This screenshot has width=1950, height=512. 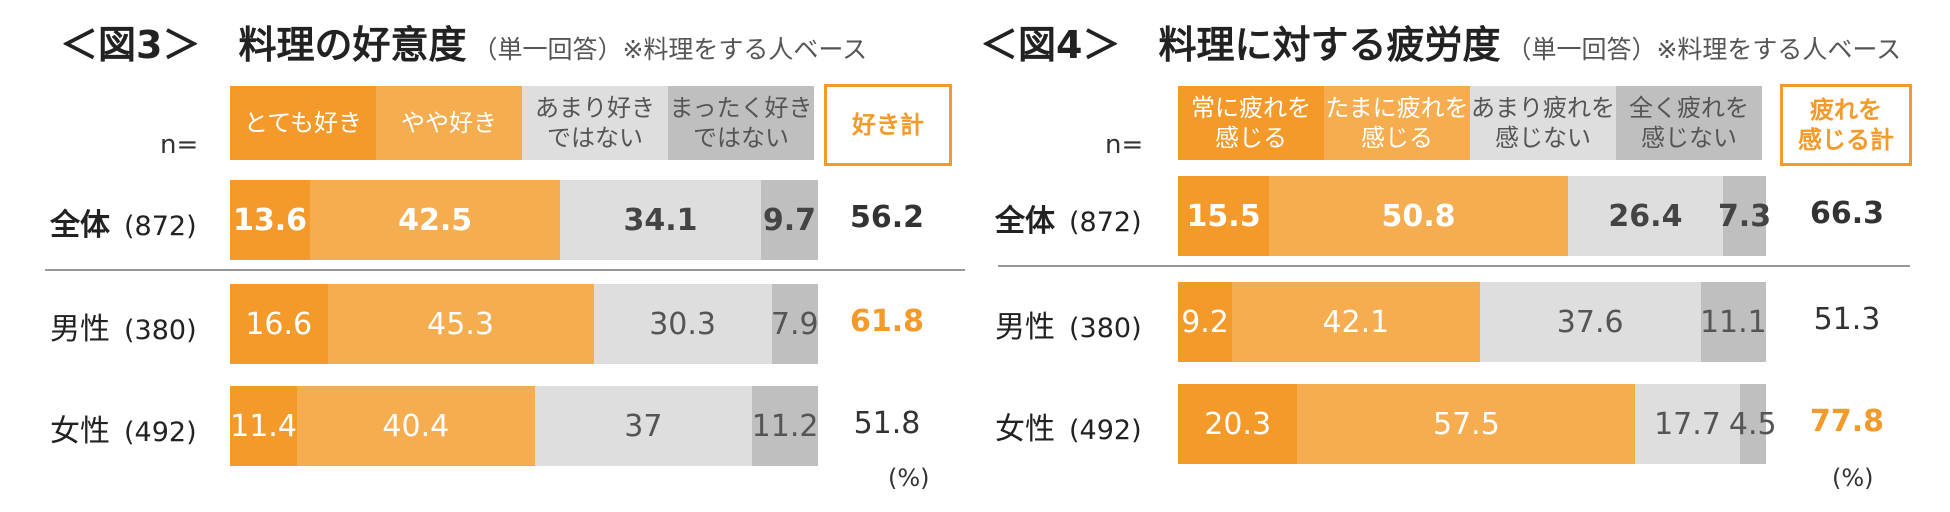 I want to click on row-total: 51.8, so click(x=887, y=423).